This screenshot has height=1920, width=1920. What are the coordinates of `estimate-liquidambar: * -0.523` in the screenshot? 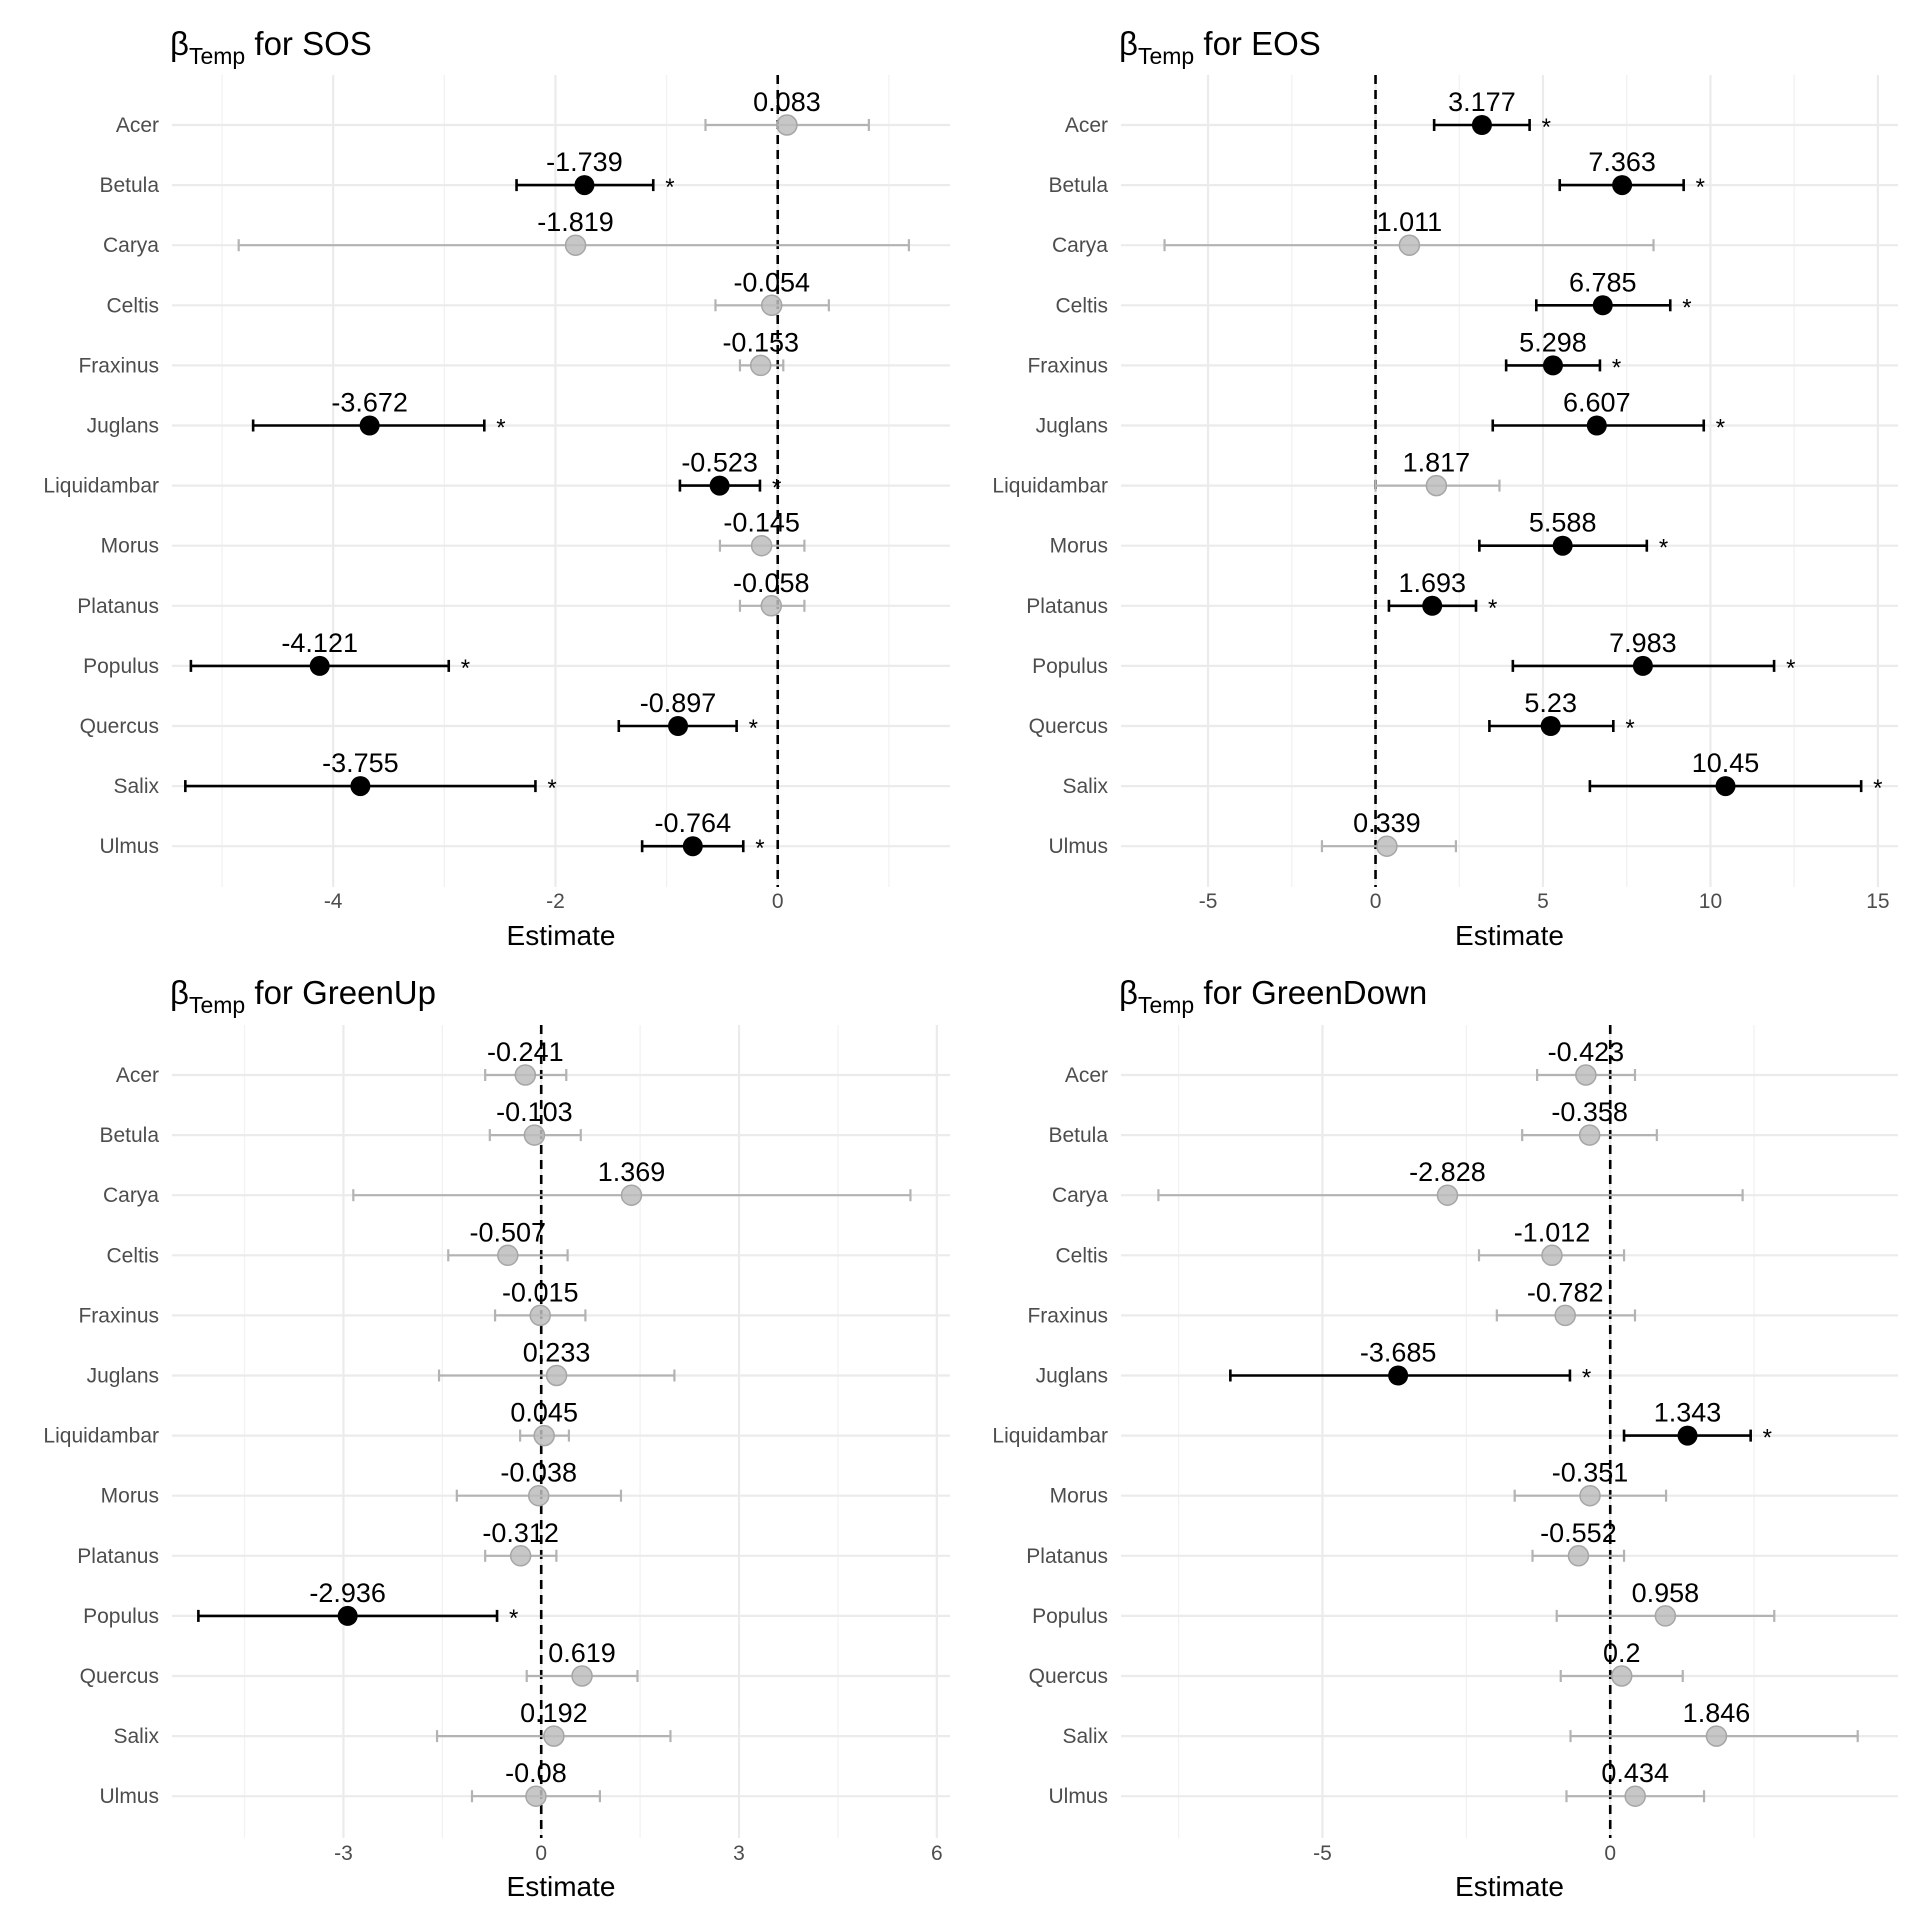 It's located at (729, 475).